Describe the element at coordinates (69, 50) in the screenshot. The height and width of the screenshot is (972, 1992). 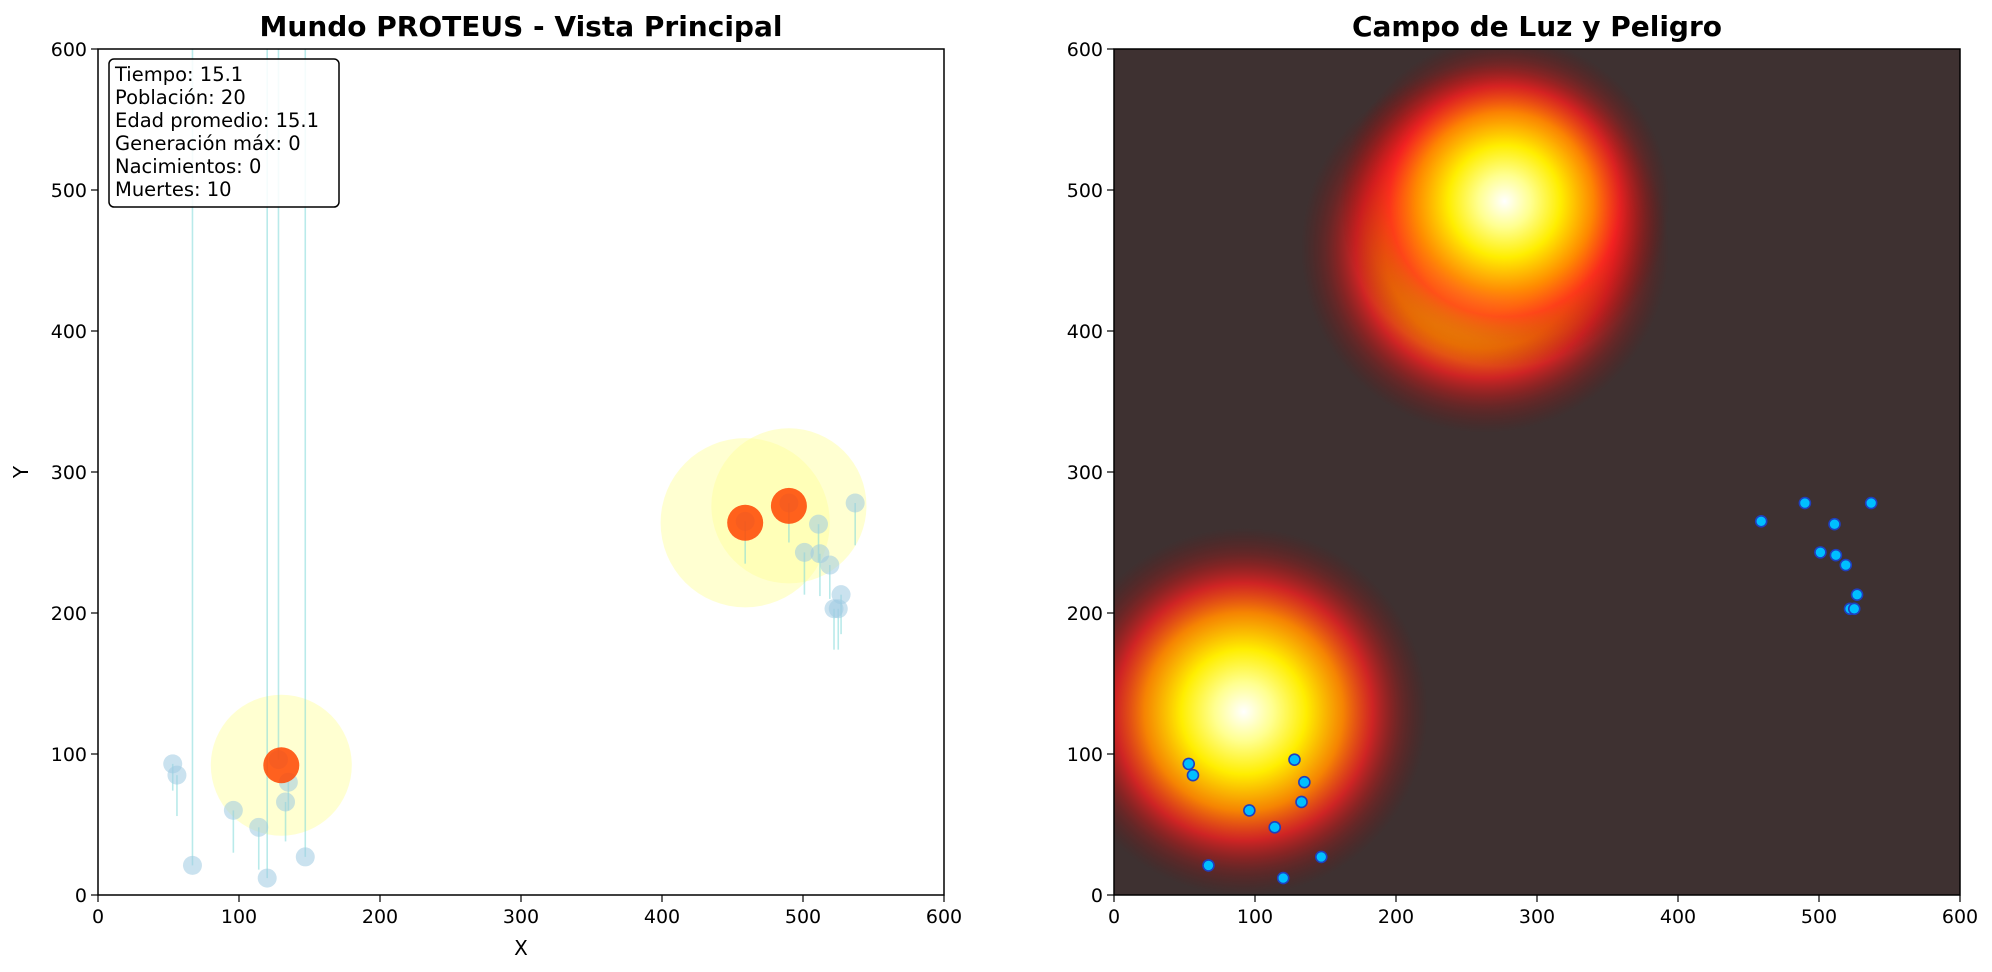
I see `main-view-y-tick-label: 600` at that location.